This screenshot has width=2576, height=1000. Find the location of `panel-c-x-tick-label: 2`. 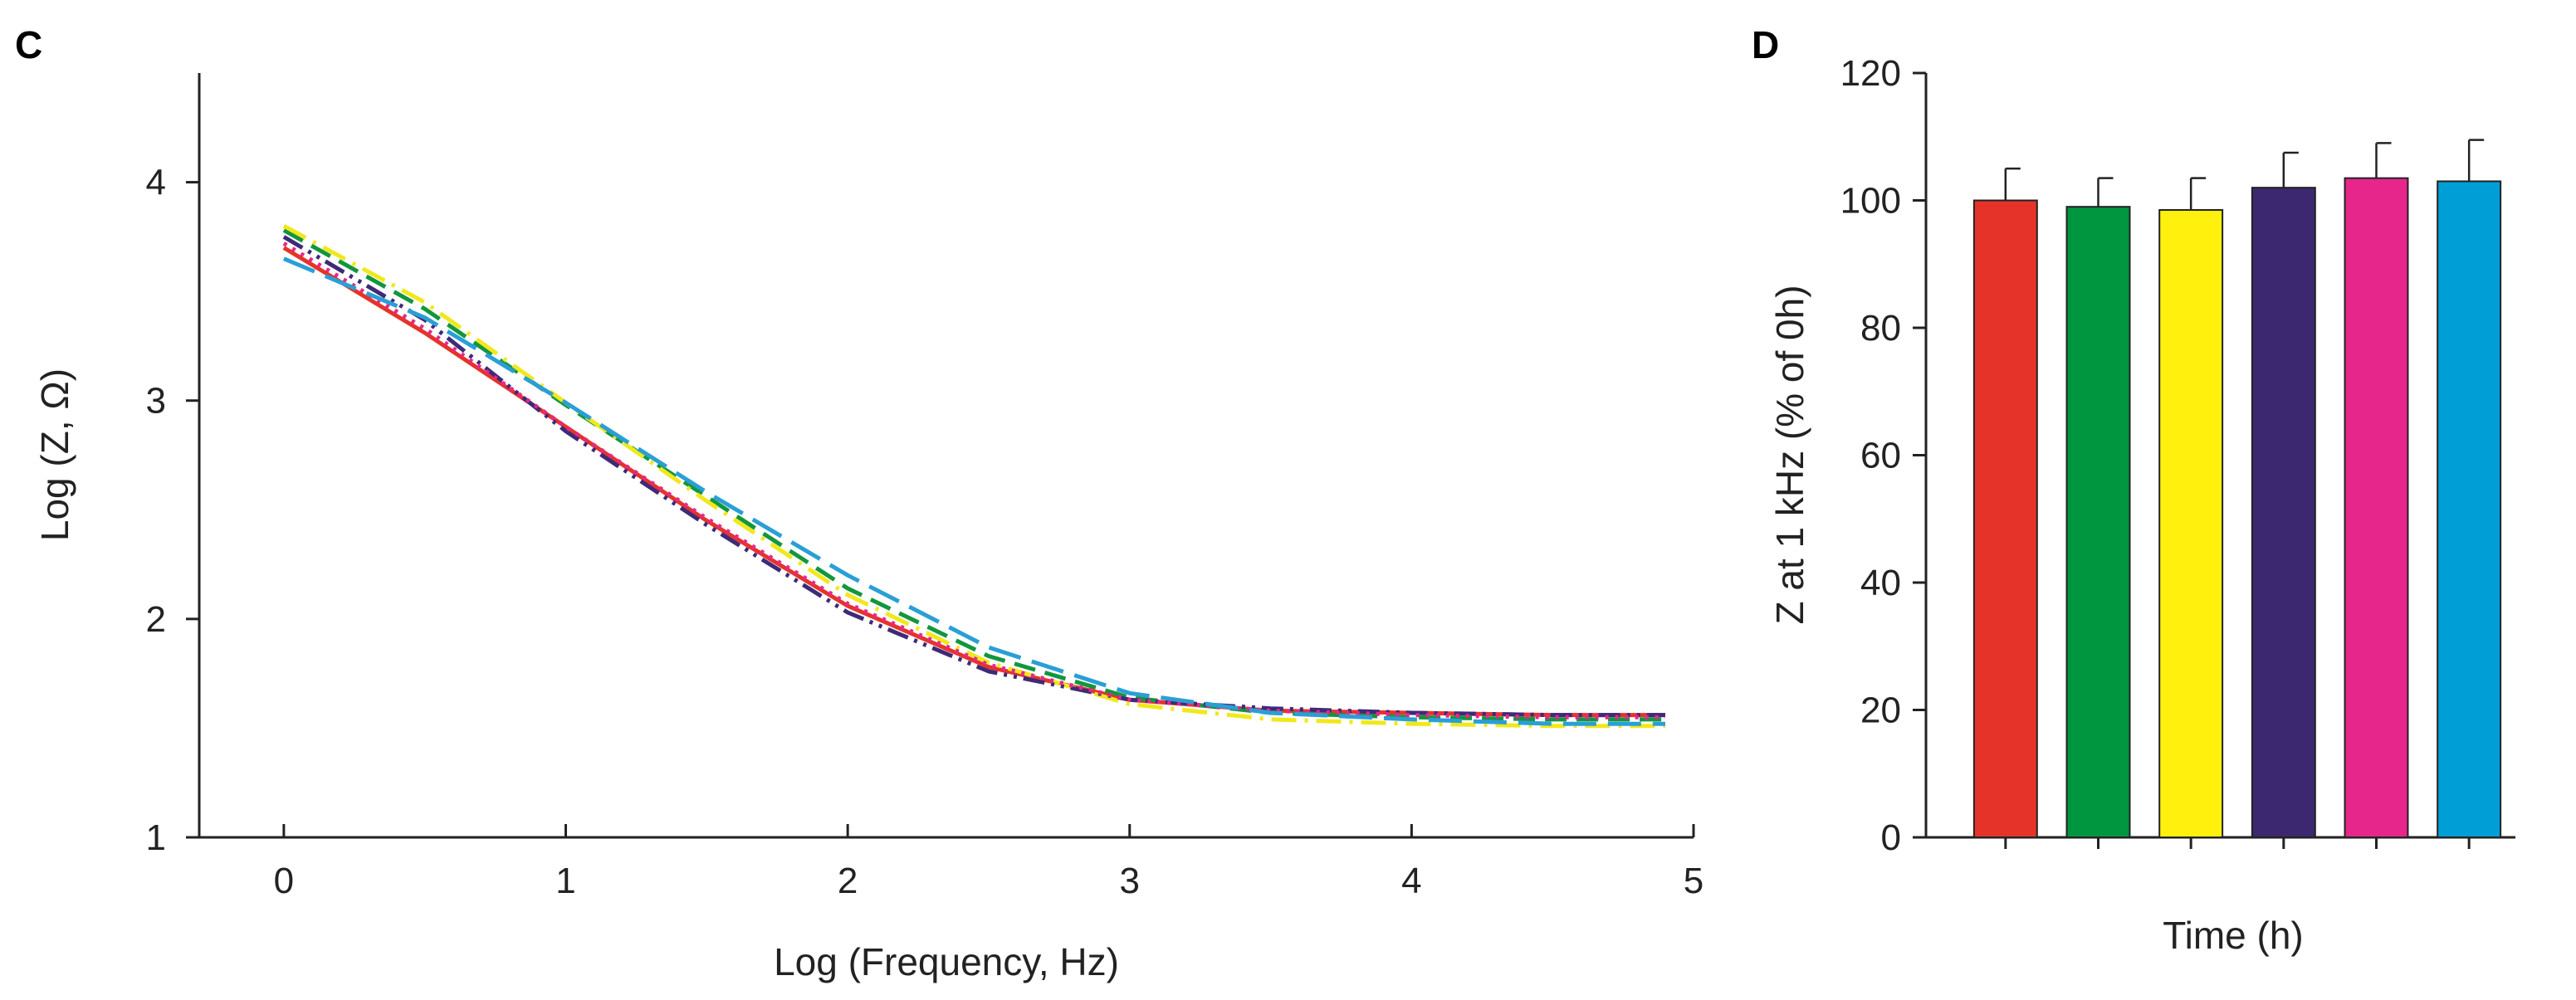

panel-c-x-tick-label: 2 is located at coordinates (848, 881).